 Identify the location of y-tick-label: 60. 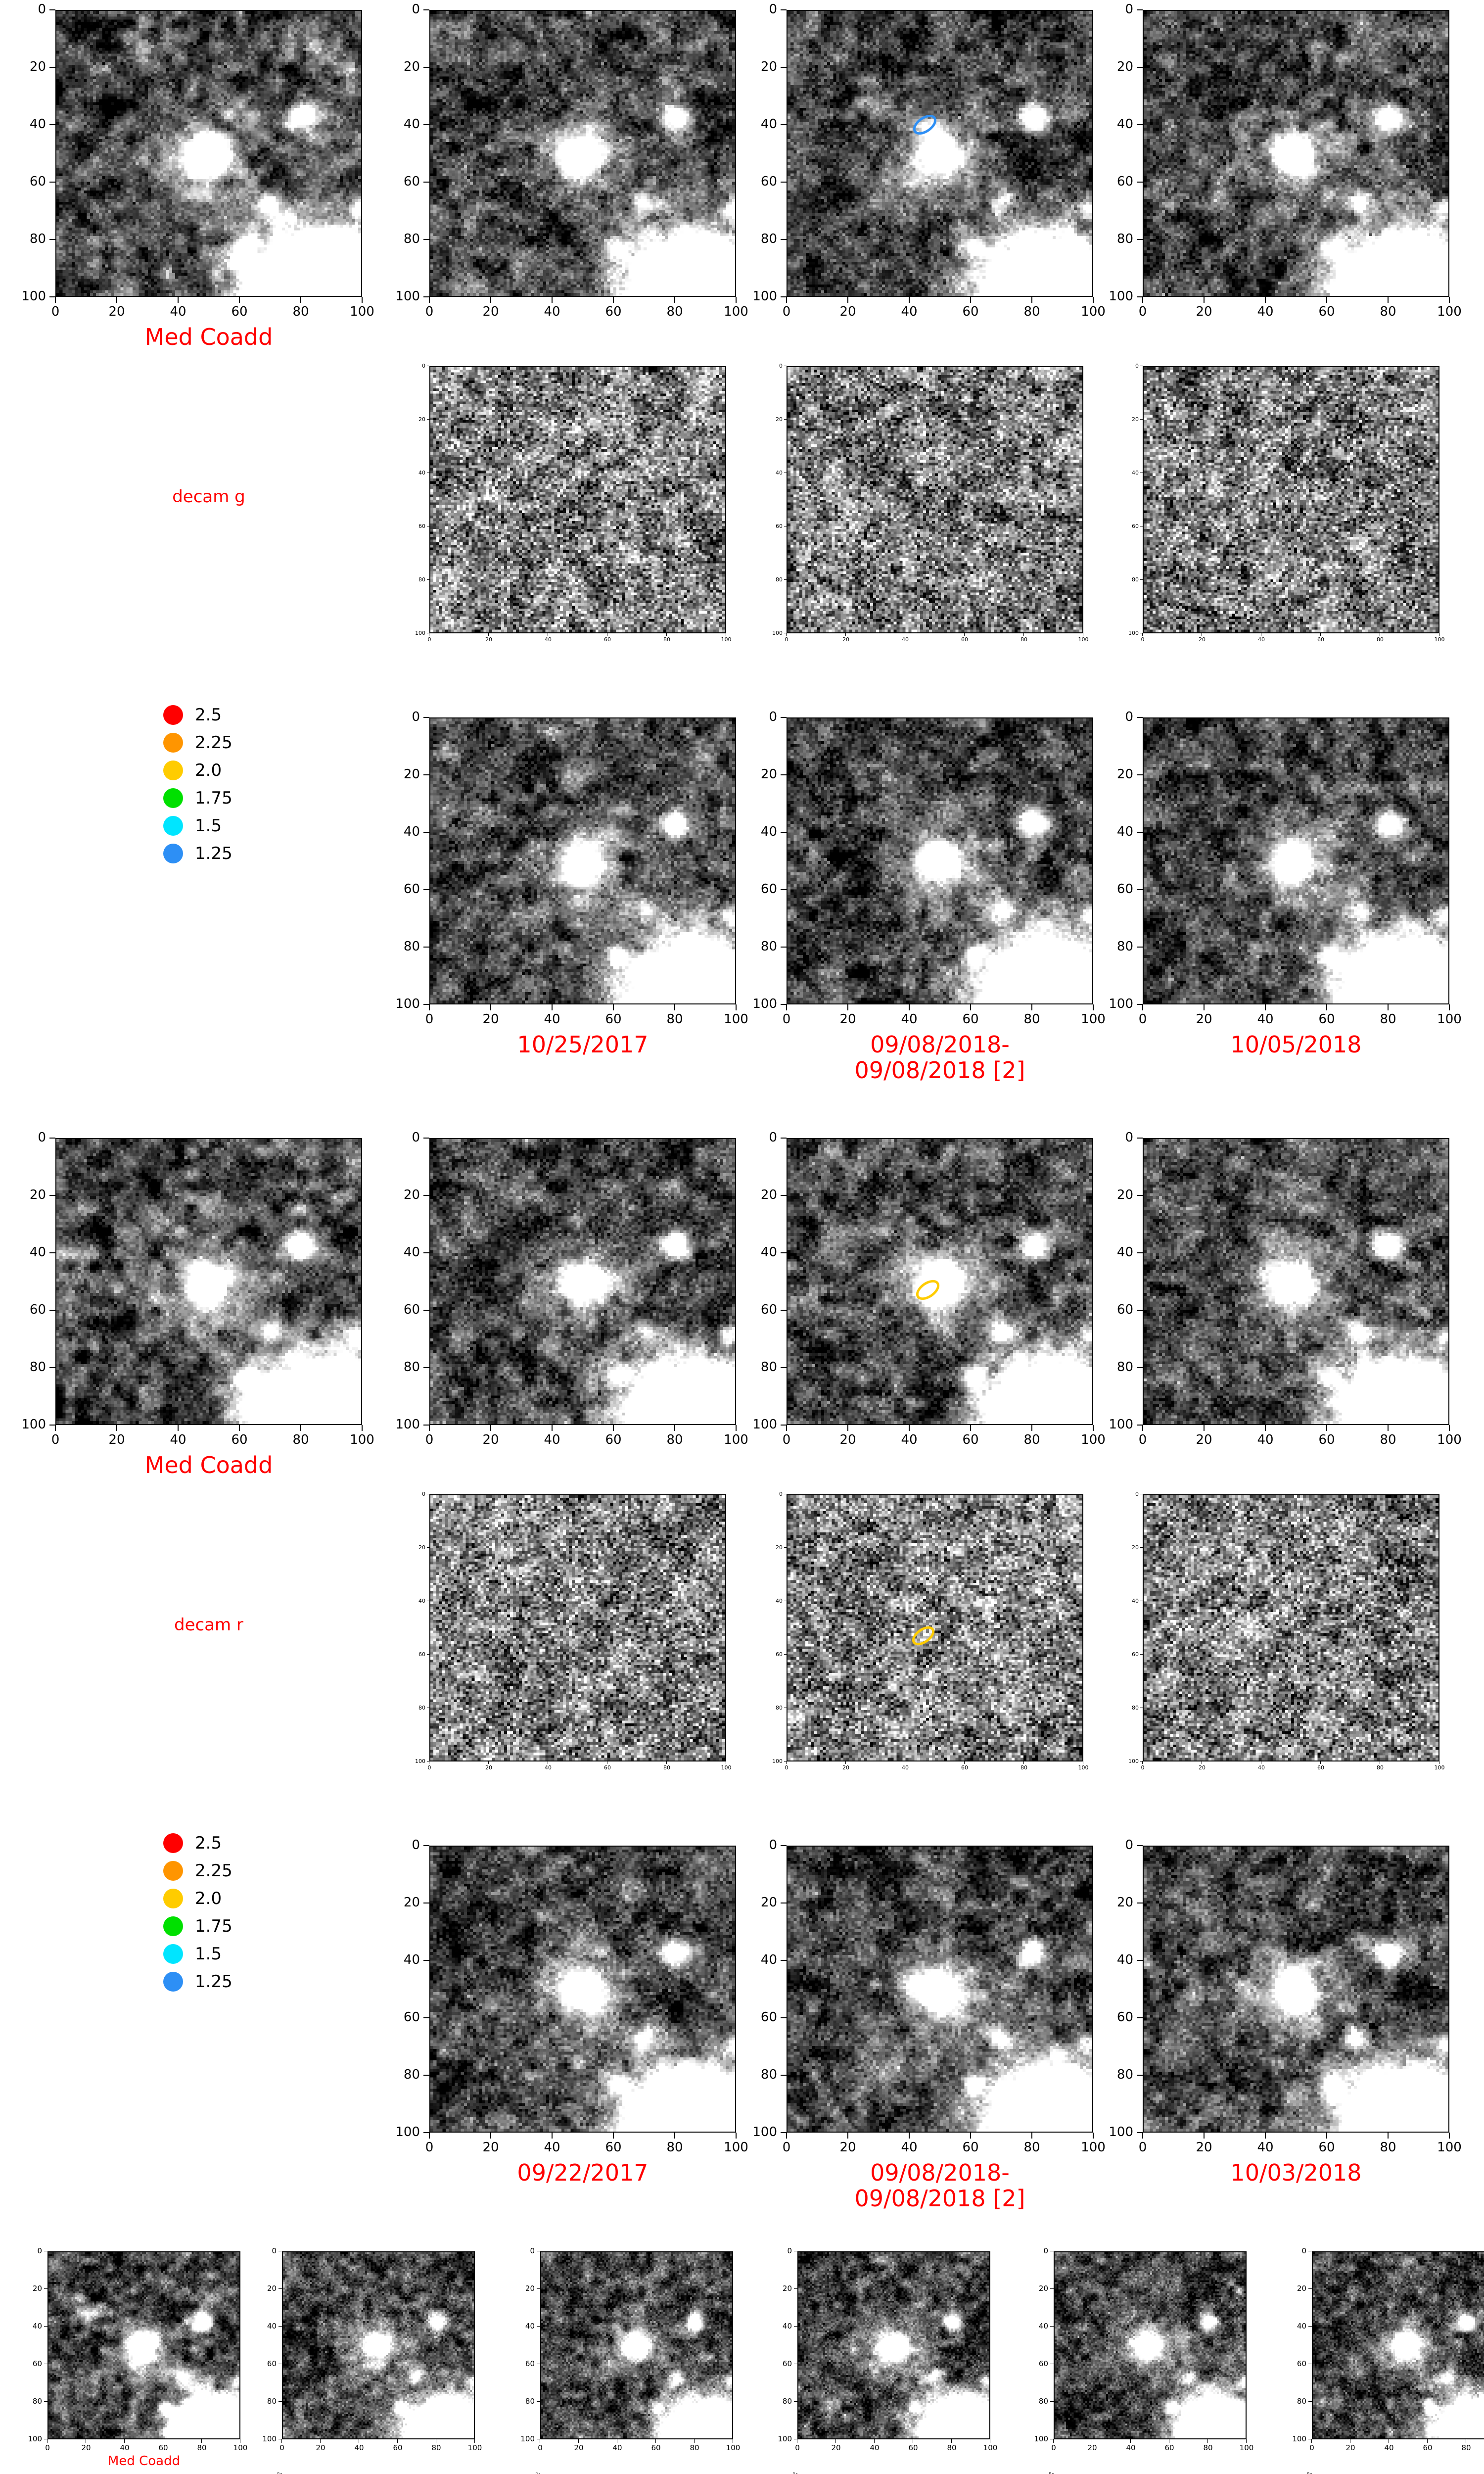
(779, 1655).